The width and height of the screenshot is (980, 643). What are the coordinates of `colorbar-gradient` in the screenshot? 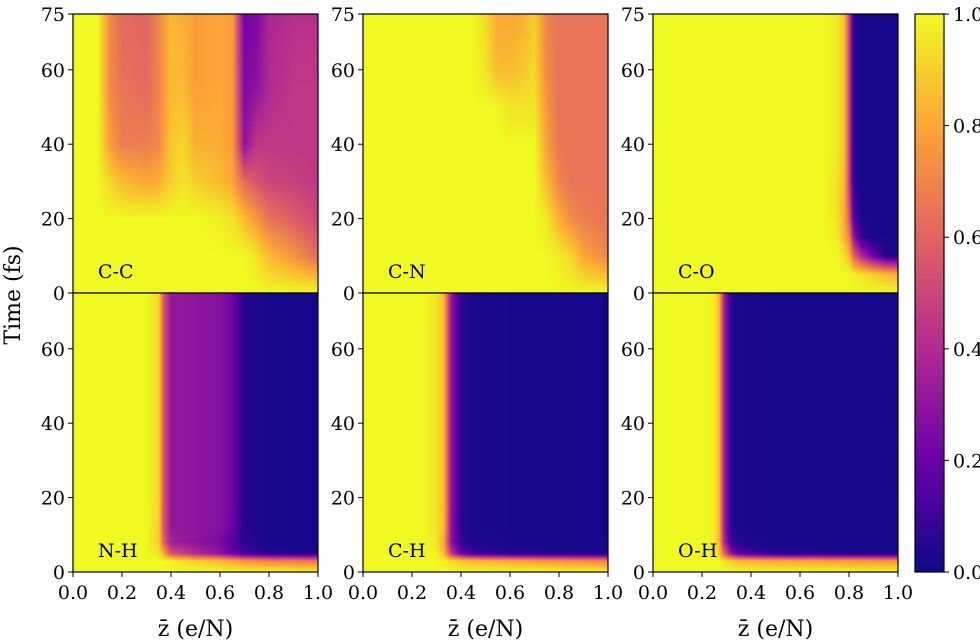 It's located at (929, 293).